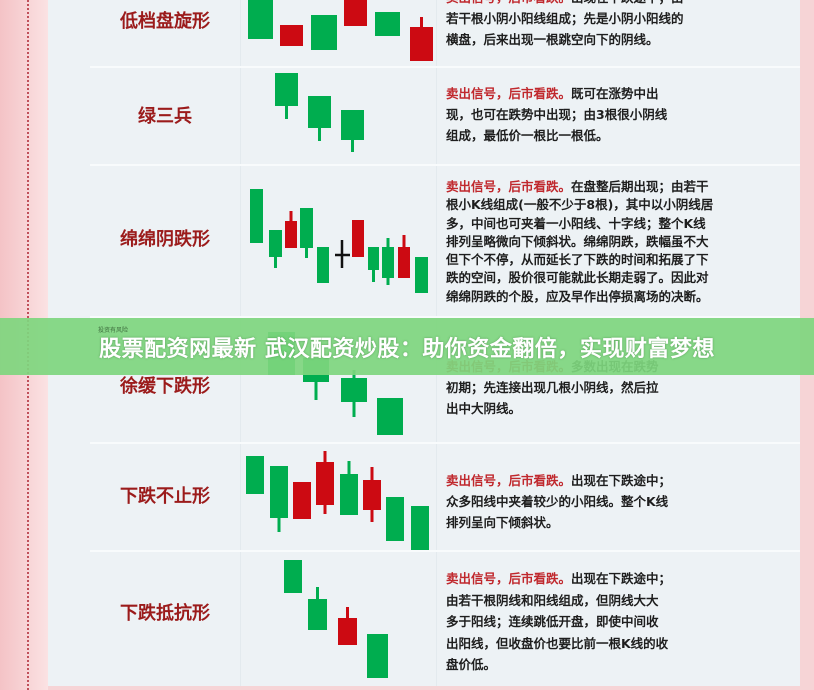 Image resolution: width=814 pixels, height=690 pixels. What do you see at coordinates (557, 643) in the screenshot?
I see `description-text: 出阳线，但收盘价也要比前一根K线的收` at bounding box center [557, 643].